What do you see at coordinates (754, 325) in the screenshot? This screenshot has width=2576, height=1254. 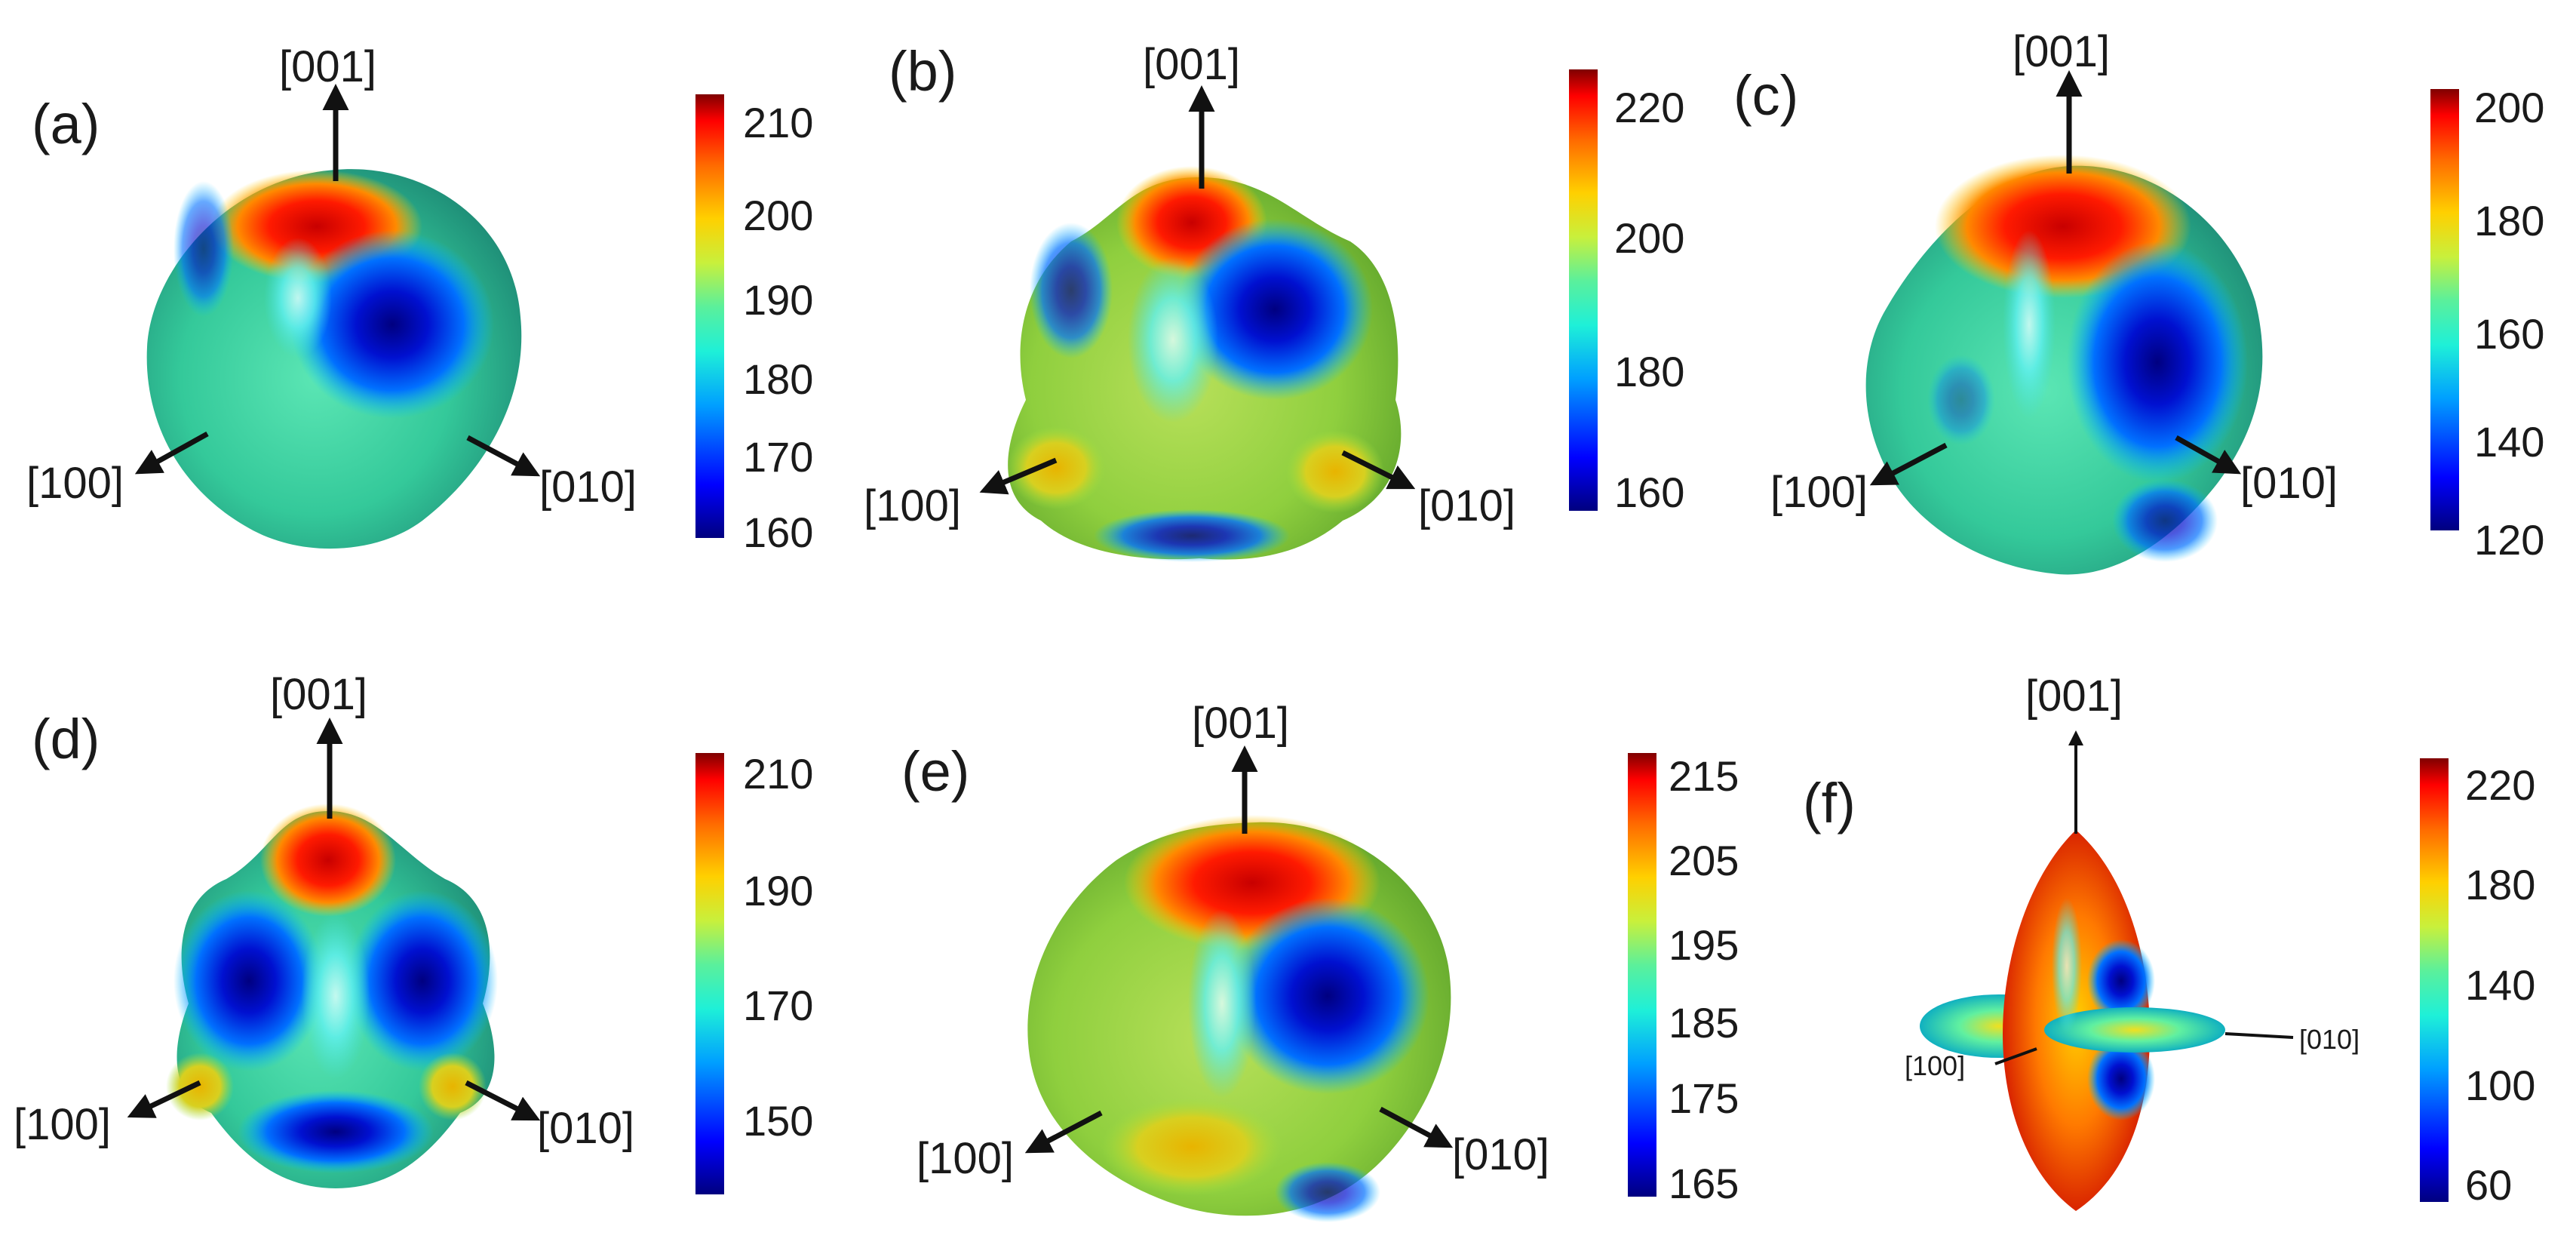 I see `colorbar: 210 200 190 180 170 160` at bounding box center [754, 325].